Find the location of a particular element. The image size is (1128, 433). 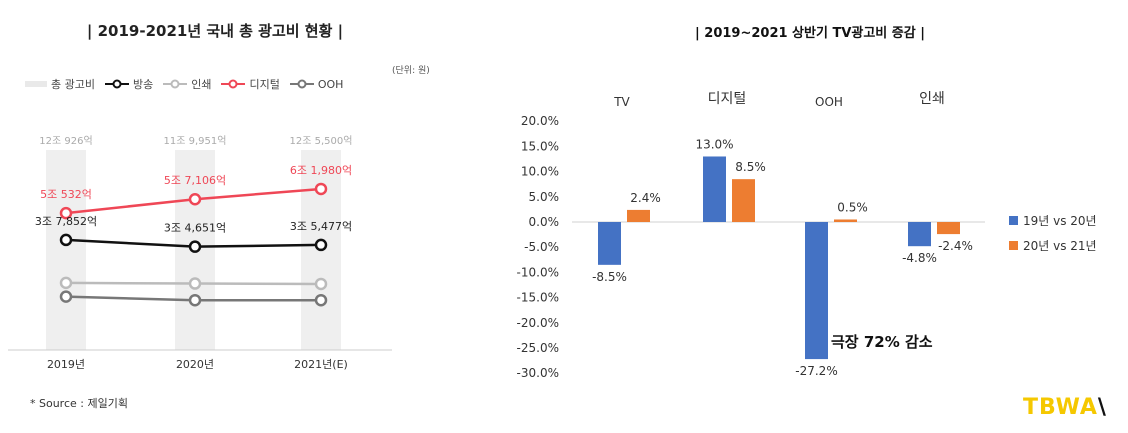

y-tick-label: 5.0% is located at coordinates (544, 197).